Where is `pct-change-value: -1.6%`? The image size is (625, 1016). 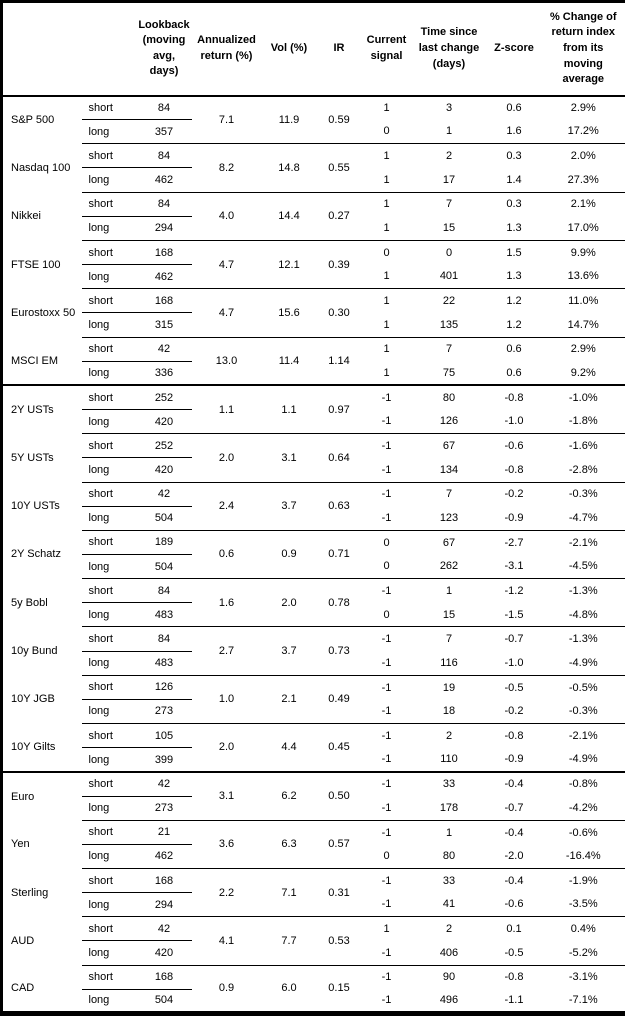 pct-change-value: -1.6% is located at coordinates (583, 445).